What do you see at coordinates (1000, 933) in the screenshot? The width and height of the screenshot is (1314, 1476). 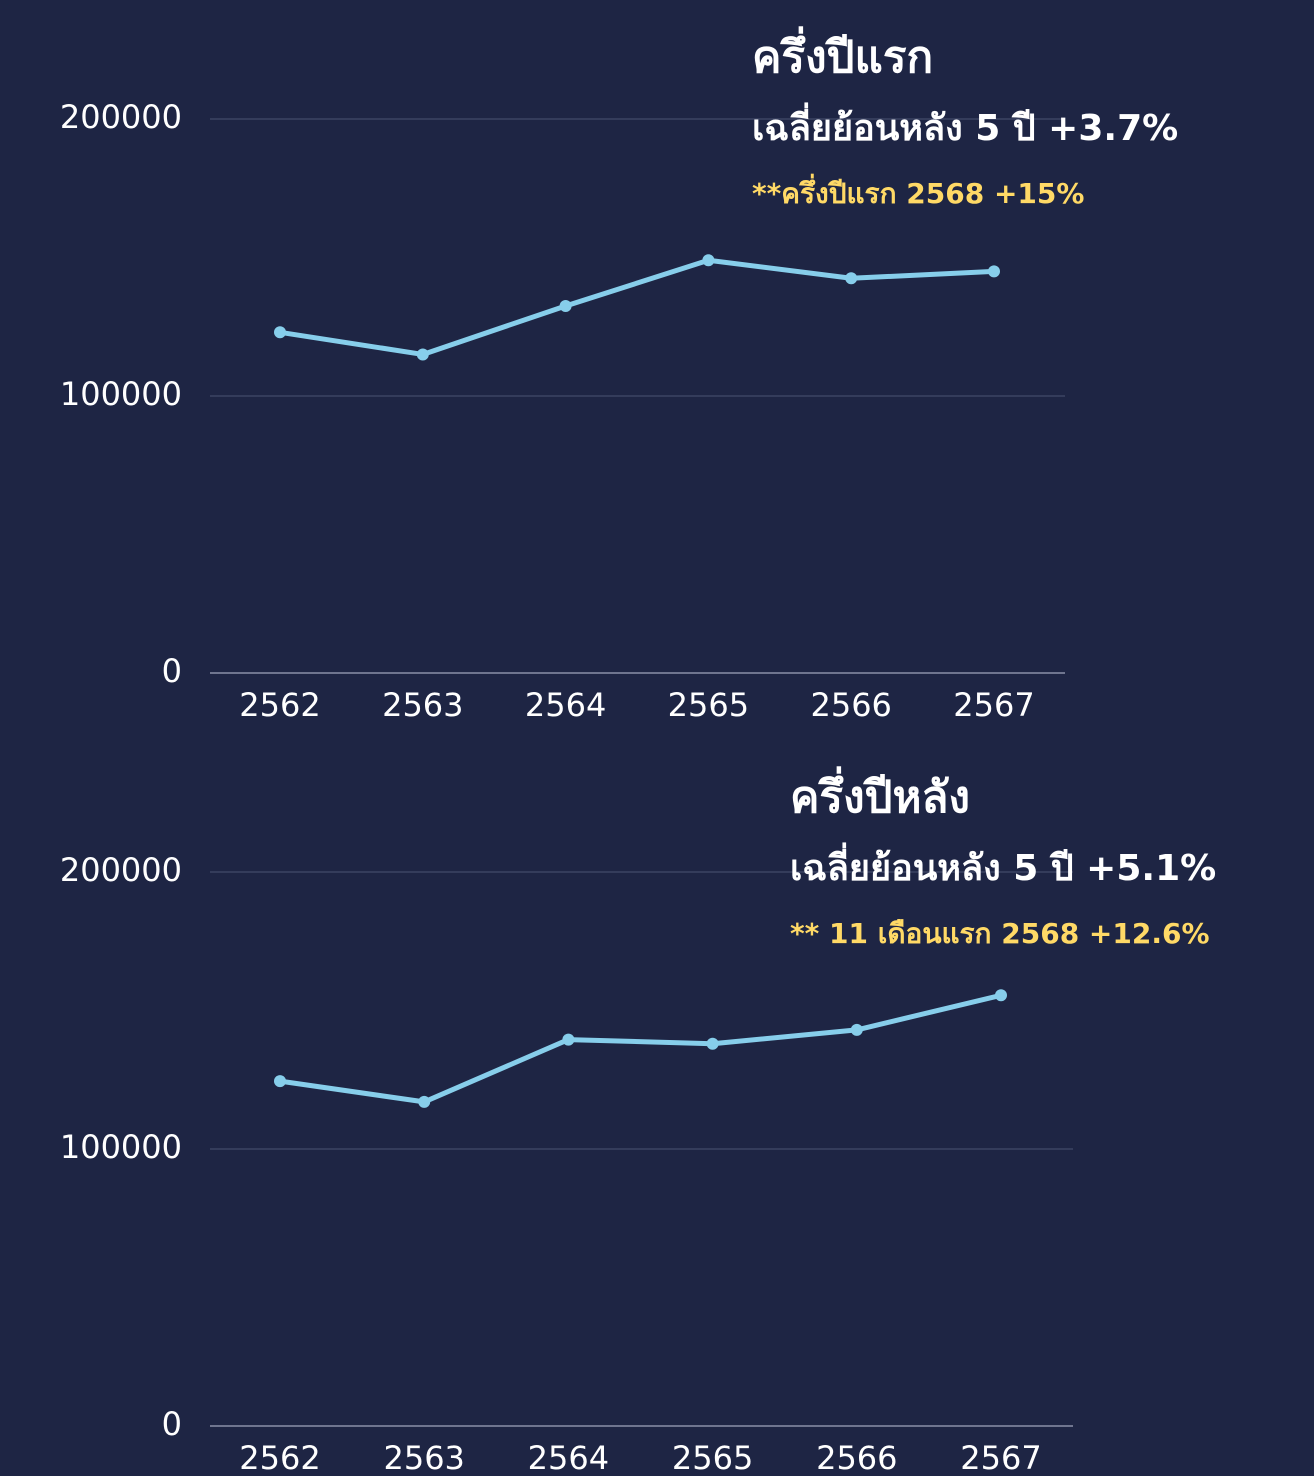 I see `chart-note: ** 11 เดือนแรก 2568 +12.6%` at bounding box center [1000, 933].